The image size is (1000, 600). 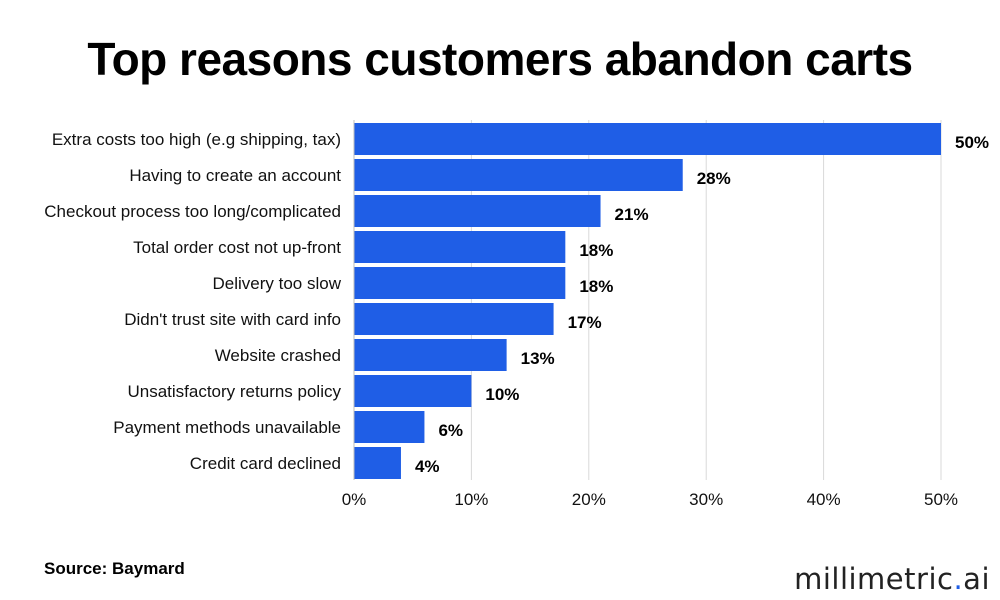 What do you see at coordinates (632, 214) in the screenshot?
I see `value-label: 21%` at bounding box center [632, 214].